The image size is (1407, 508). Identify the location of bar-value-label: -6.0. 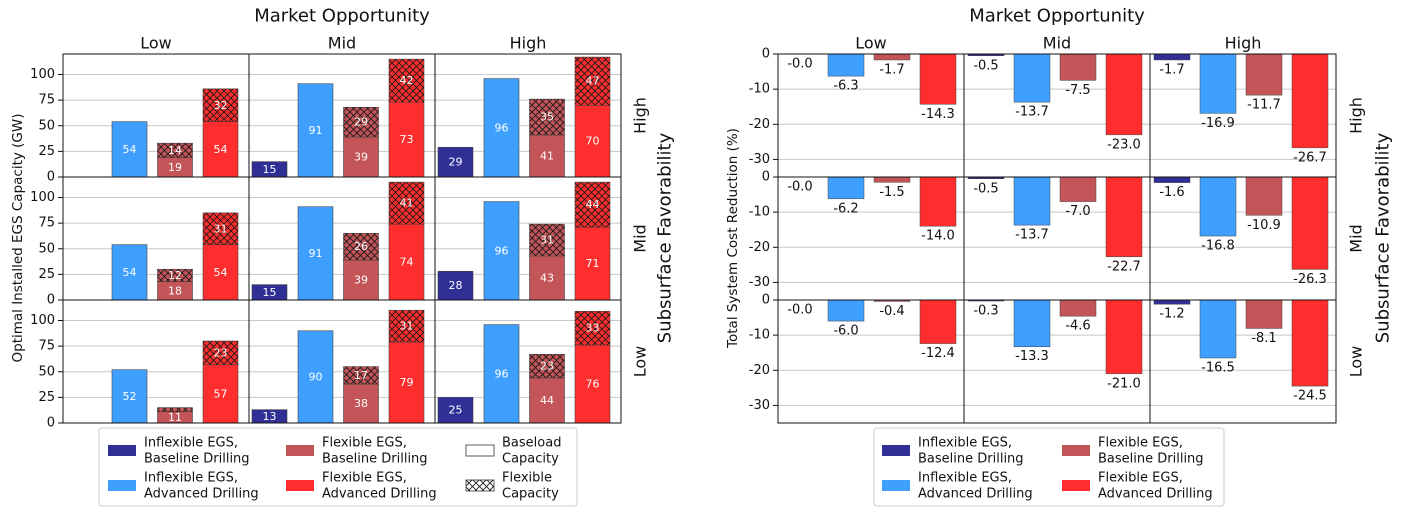
(845, 331).